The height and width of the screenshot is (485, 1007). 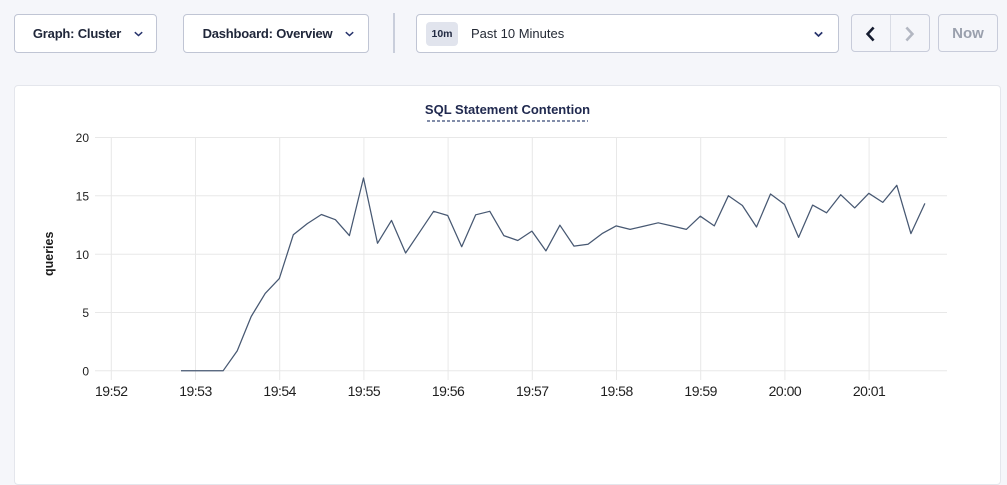 I want to click on svg-text: 20:01, so click(x=869, y=391).